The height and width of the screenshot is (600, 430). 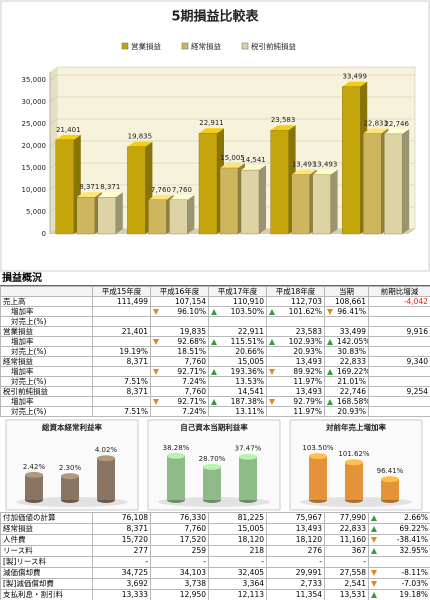 What do you see at coordinates (237, 311) in the screenshot?
I see `table-cell: 103.50%` at bounding box center [237, 311].